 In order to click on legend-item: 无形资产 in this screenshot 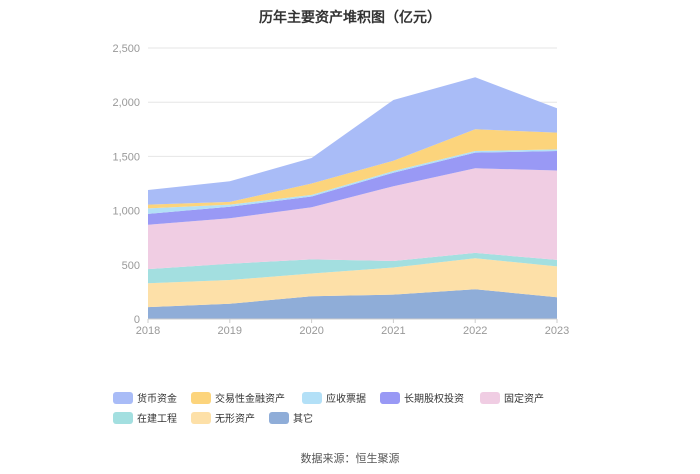, I will do `click(223, 418)`.